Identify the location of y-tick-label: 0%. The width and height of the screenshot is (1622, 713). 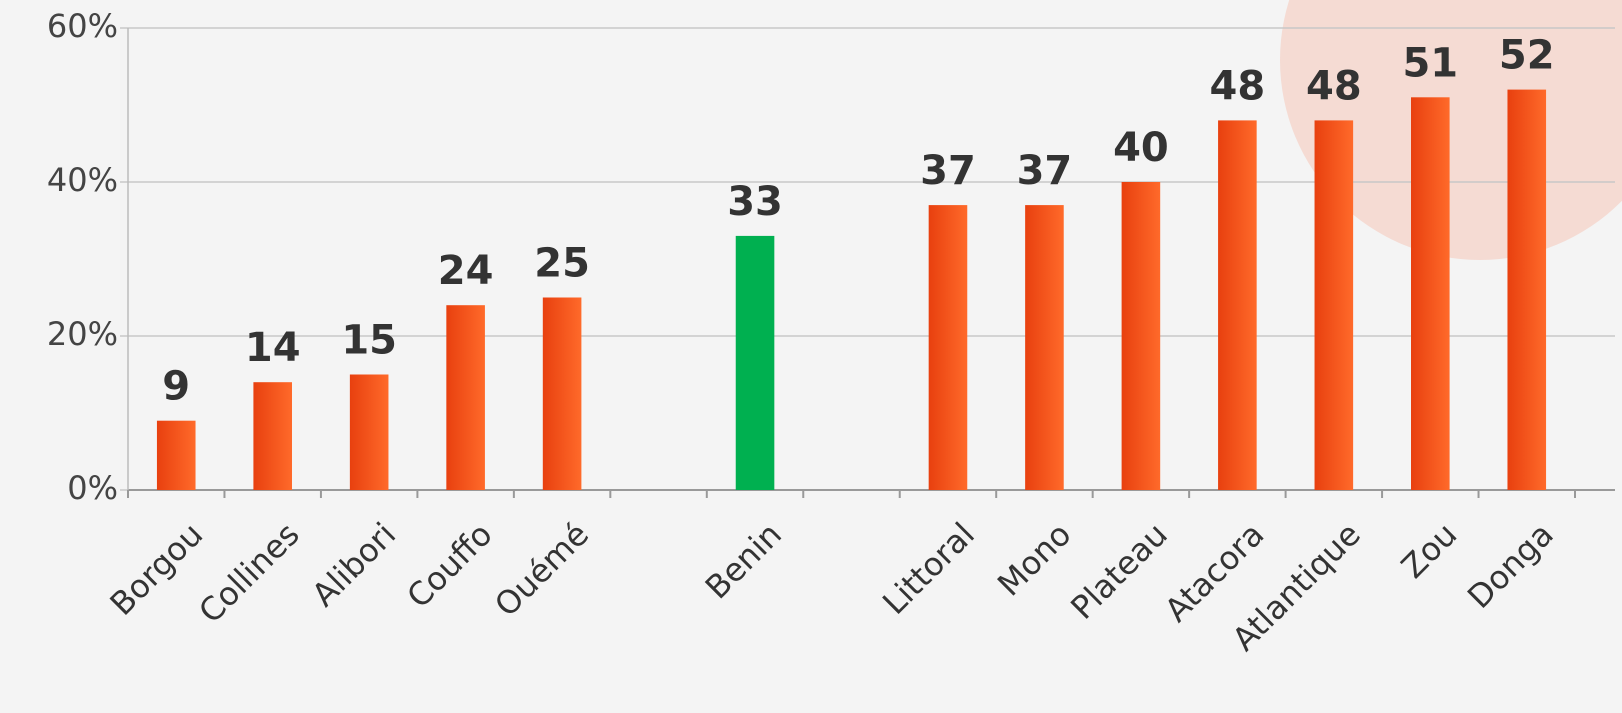
(92, 488).